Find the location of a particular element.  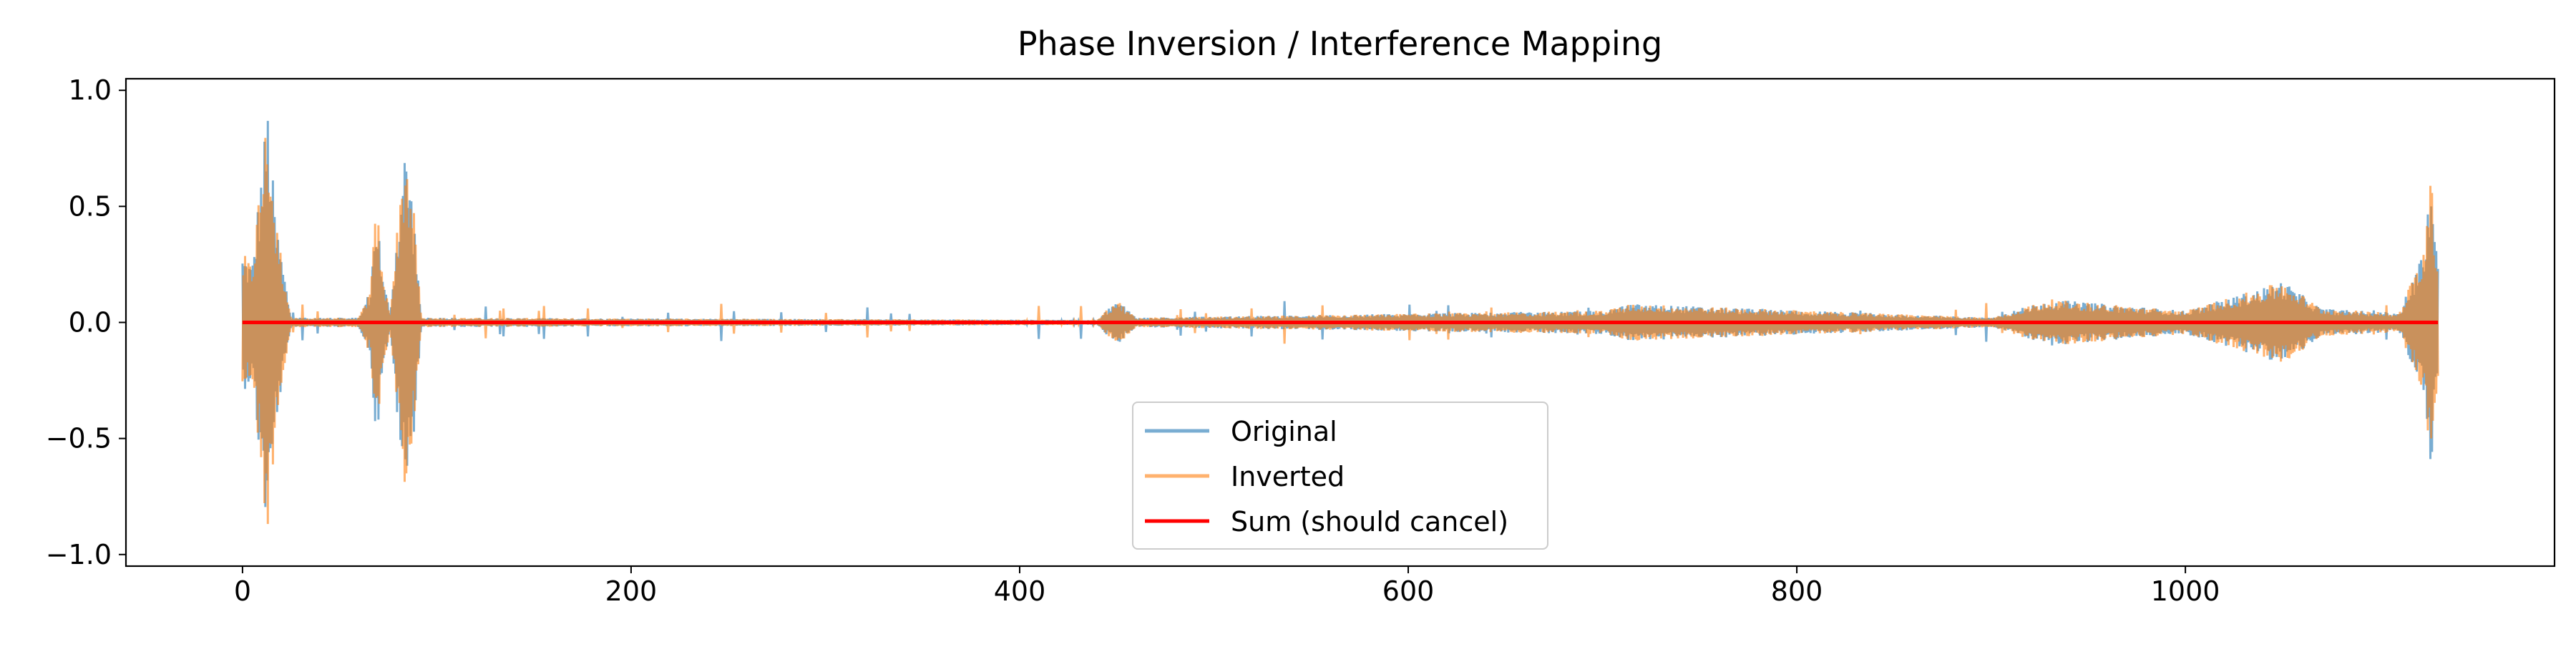

legend: Original Inverted Sum (should cancel) is located at coordinates (1340, 476).